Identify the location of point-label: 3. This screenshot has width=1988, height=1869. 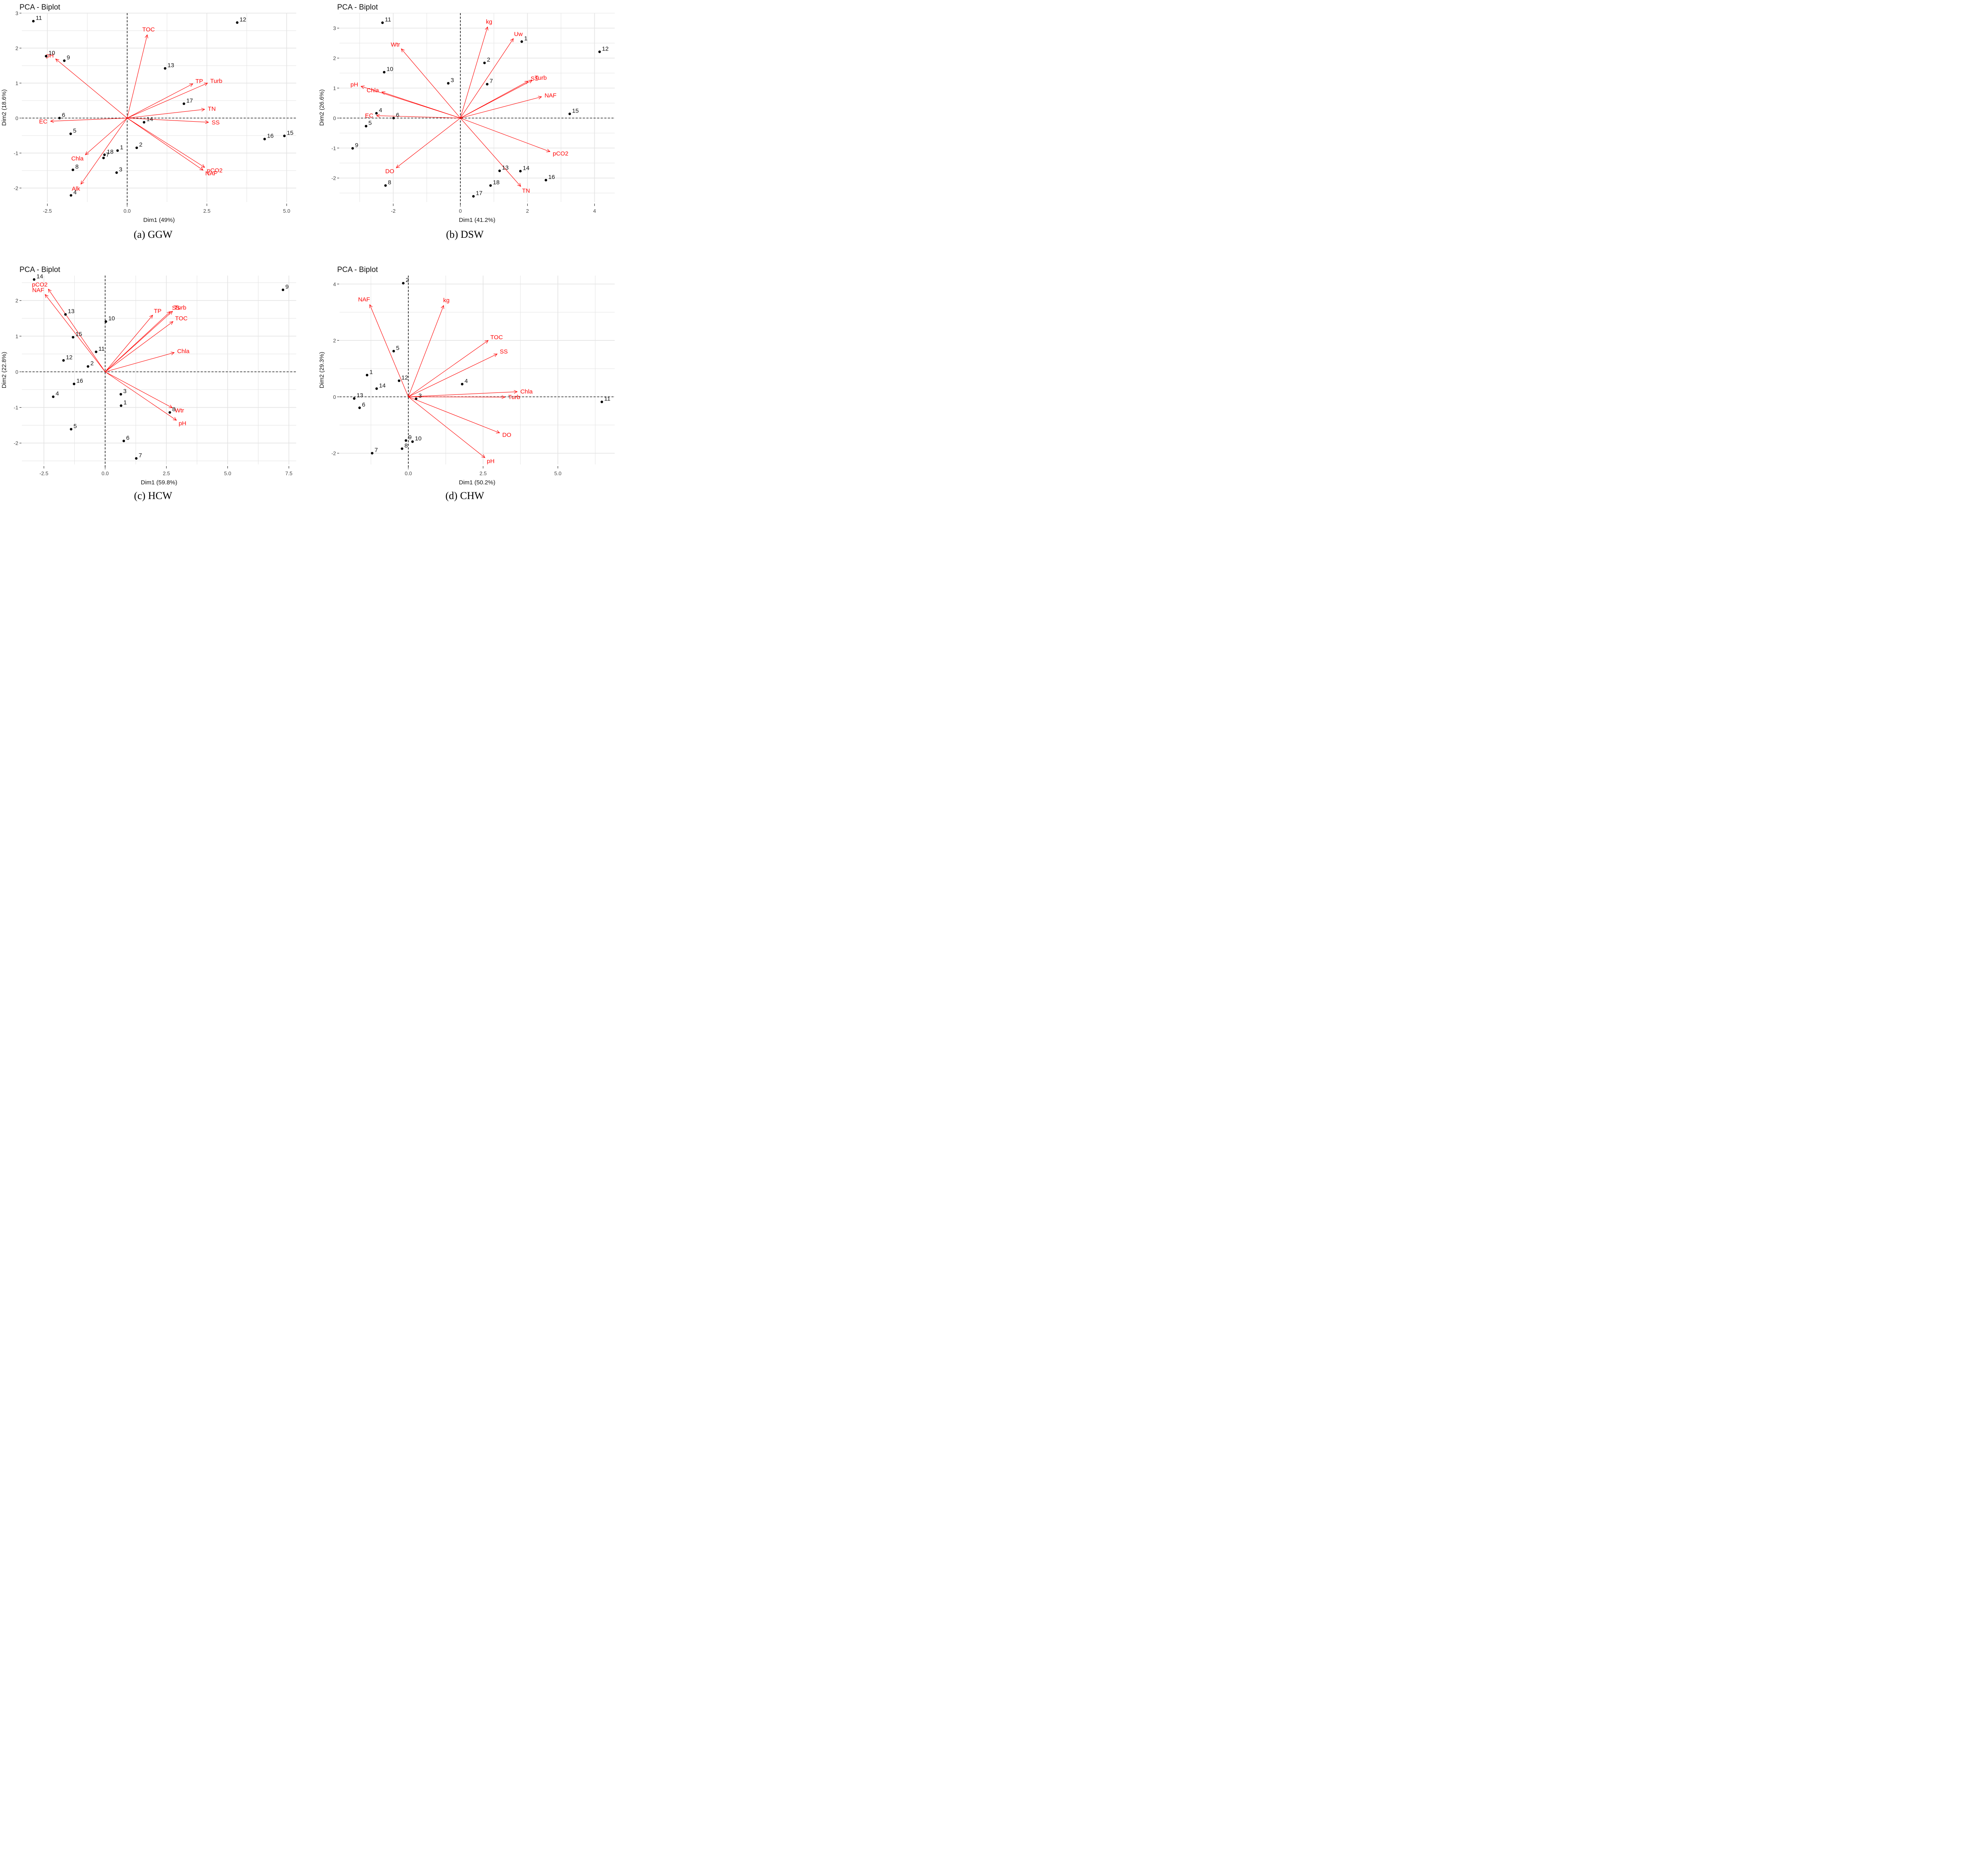
(124, 391).